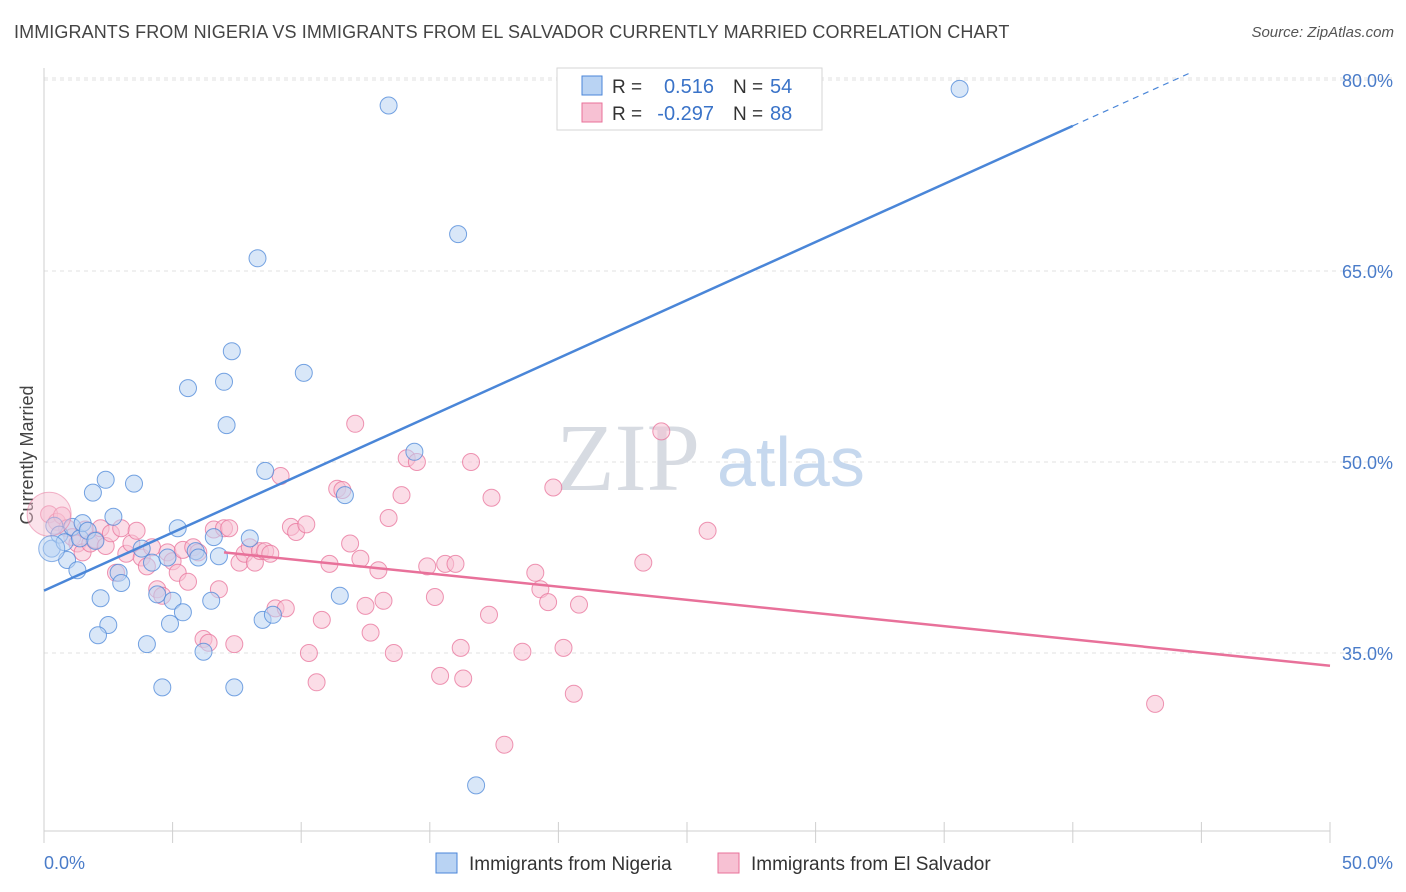 The height and width of the screenshot is (892, 1406). I want to click on stats-swatch-el-salvador, so click(592, 112).